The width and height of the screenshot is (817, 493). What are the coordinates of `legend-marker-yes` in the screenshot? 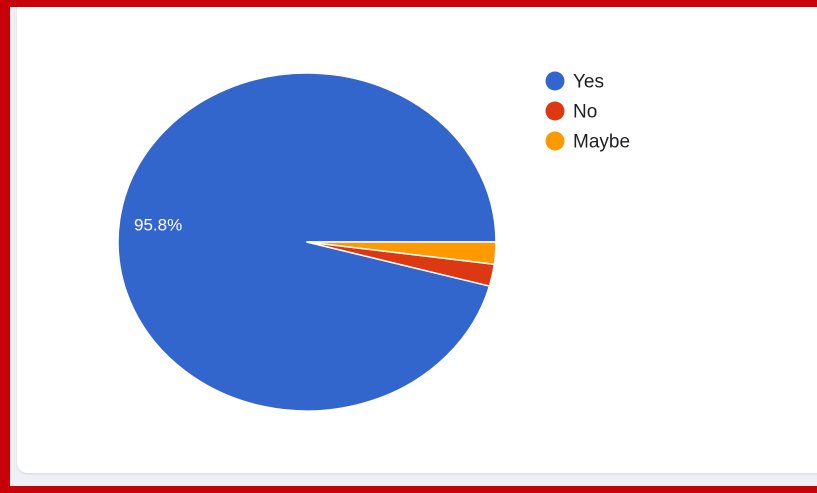 It's located at (555, 81).